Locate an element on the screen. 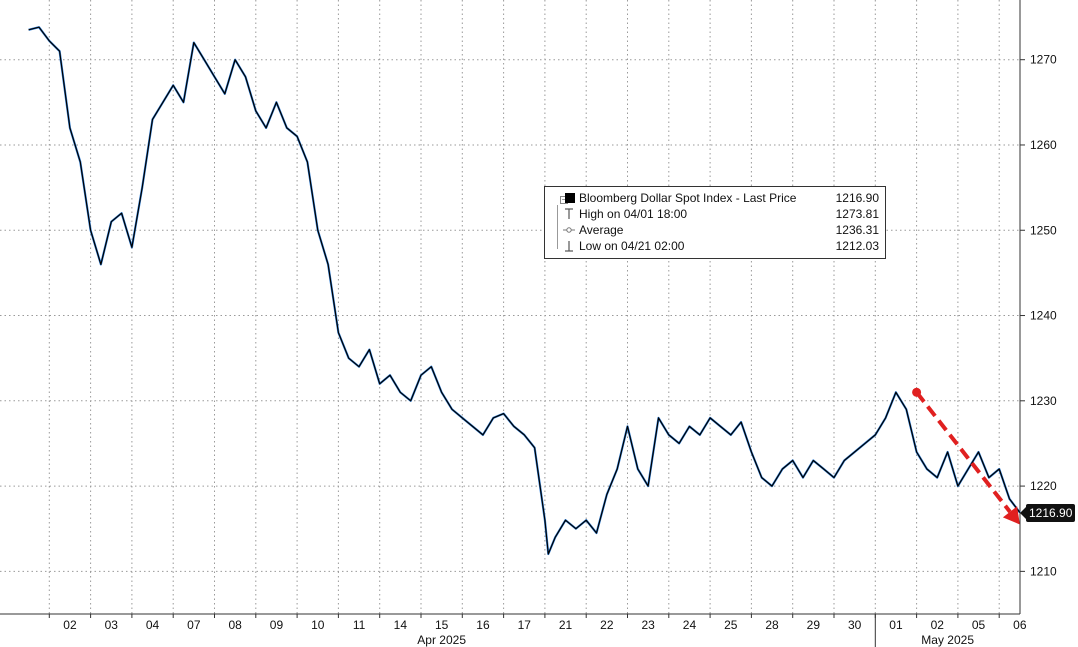 The width and height of the screenshot is (1078, 647). legend-row-low: Low on 04/21 02:00 1212.03 is located at coordinates (716, 246).